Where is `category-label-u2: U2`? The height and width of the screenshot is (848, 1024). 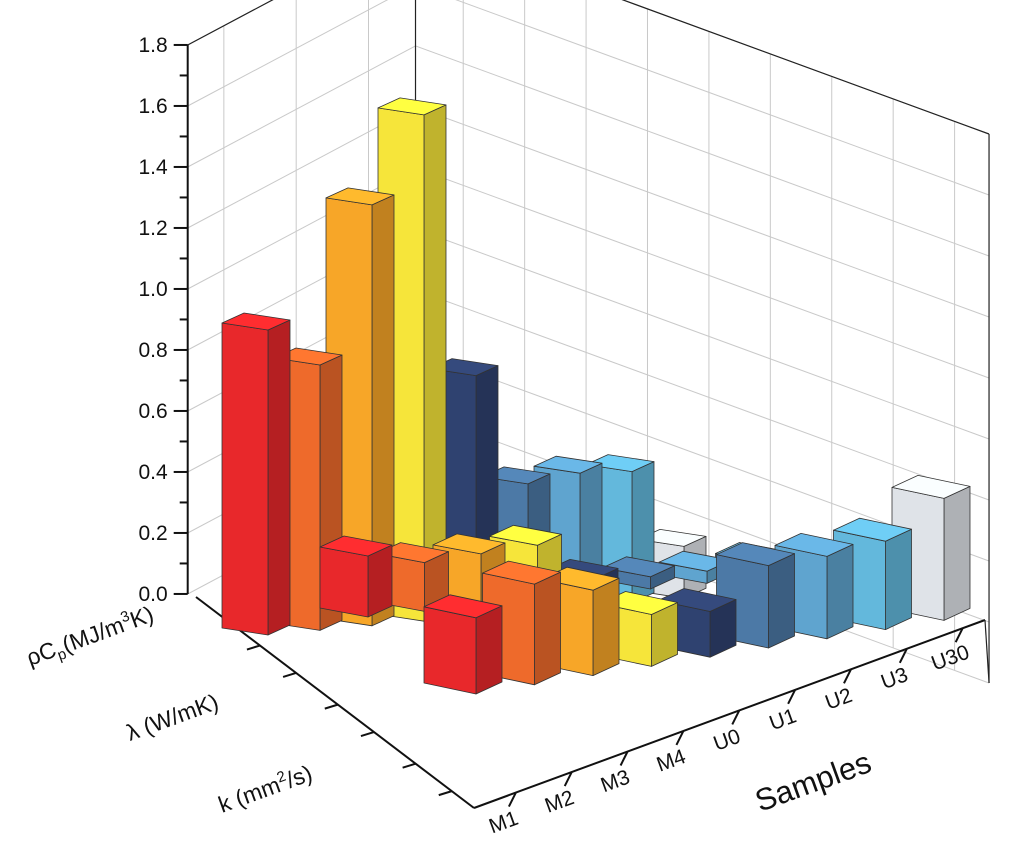 category-label-u2: U2 is located at coordinates (838, 699).